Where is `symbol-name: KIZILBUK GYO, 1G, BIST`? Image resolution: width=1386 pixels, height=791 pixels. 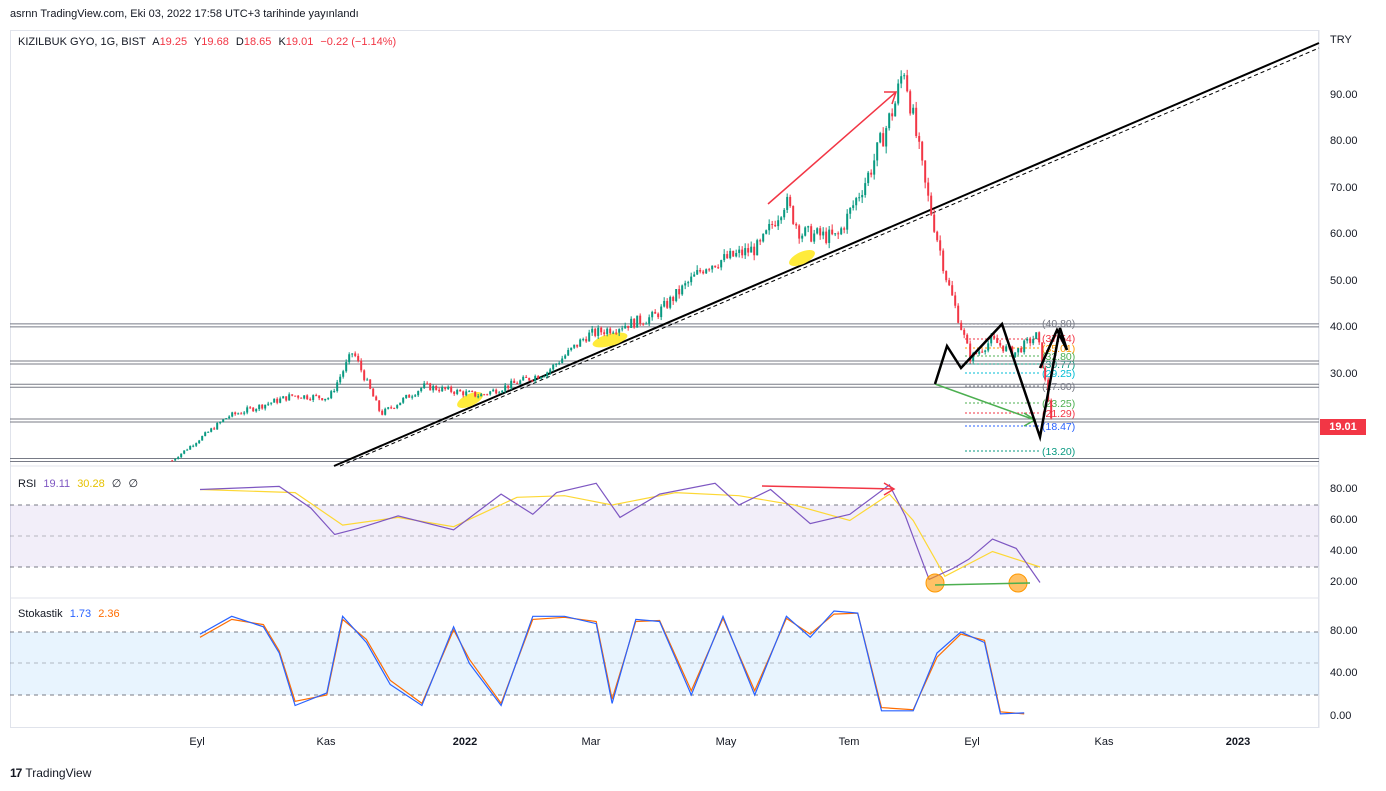 symbol-name: KIZILBUK GYO, 1G, BIST is located at coordinates (82, 42).